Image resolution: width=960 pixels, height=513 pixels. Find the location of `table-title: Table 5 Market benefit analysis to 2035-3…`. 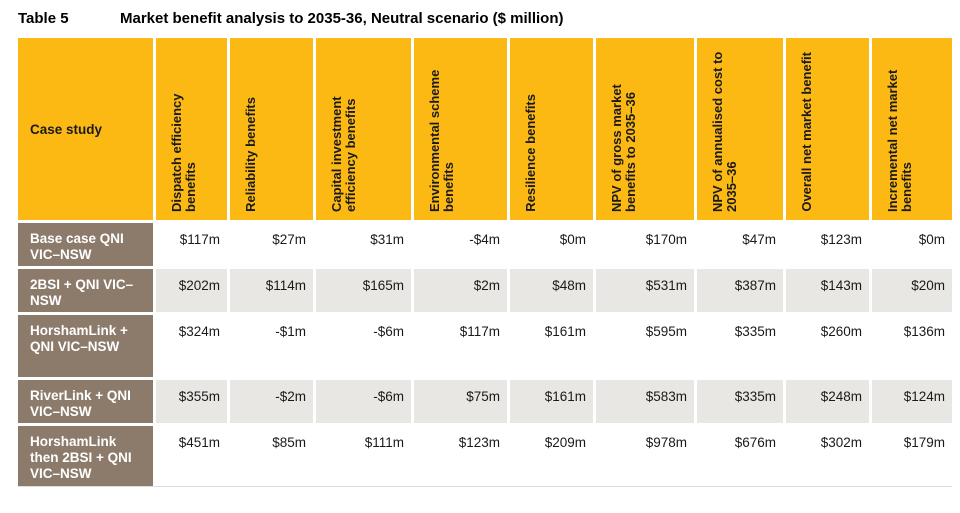

table-title: Table 5 Market benefit analysis to 2035-3… is located at coordinates (291, 18).